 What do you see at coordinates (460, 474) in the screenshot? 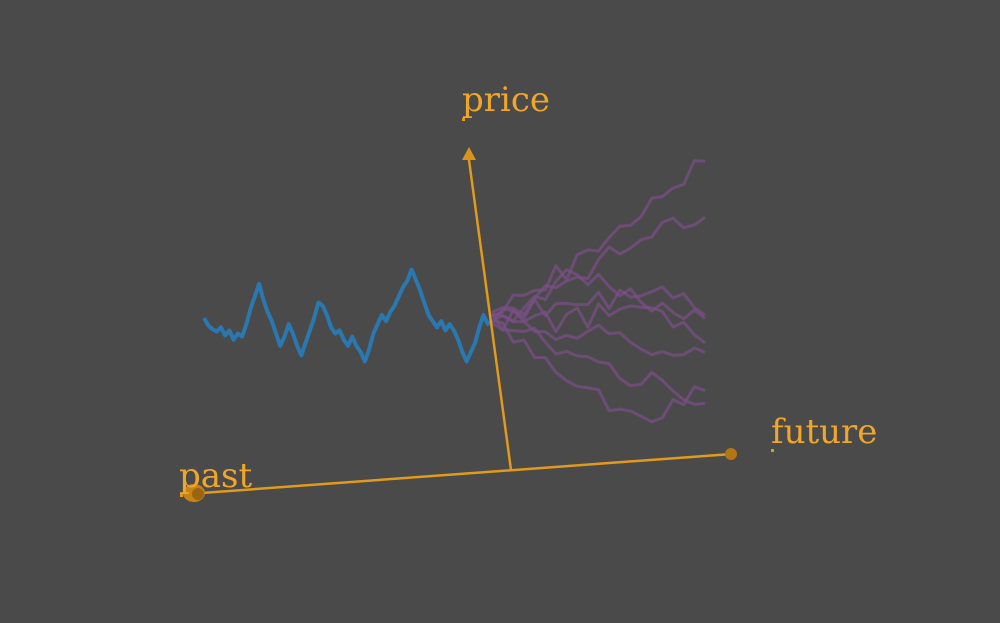
I see `time-axis-line` at bounding box center [460, 474].